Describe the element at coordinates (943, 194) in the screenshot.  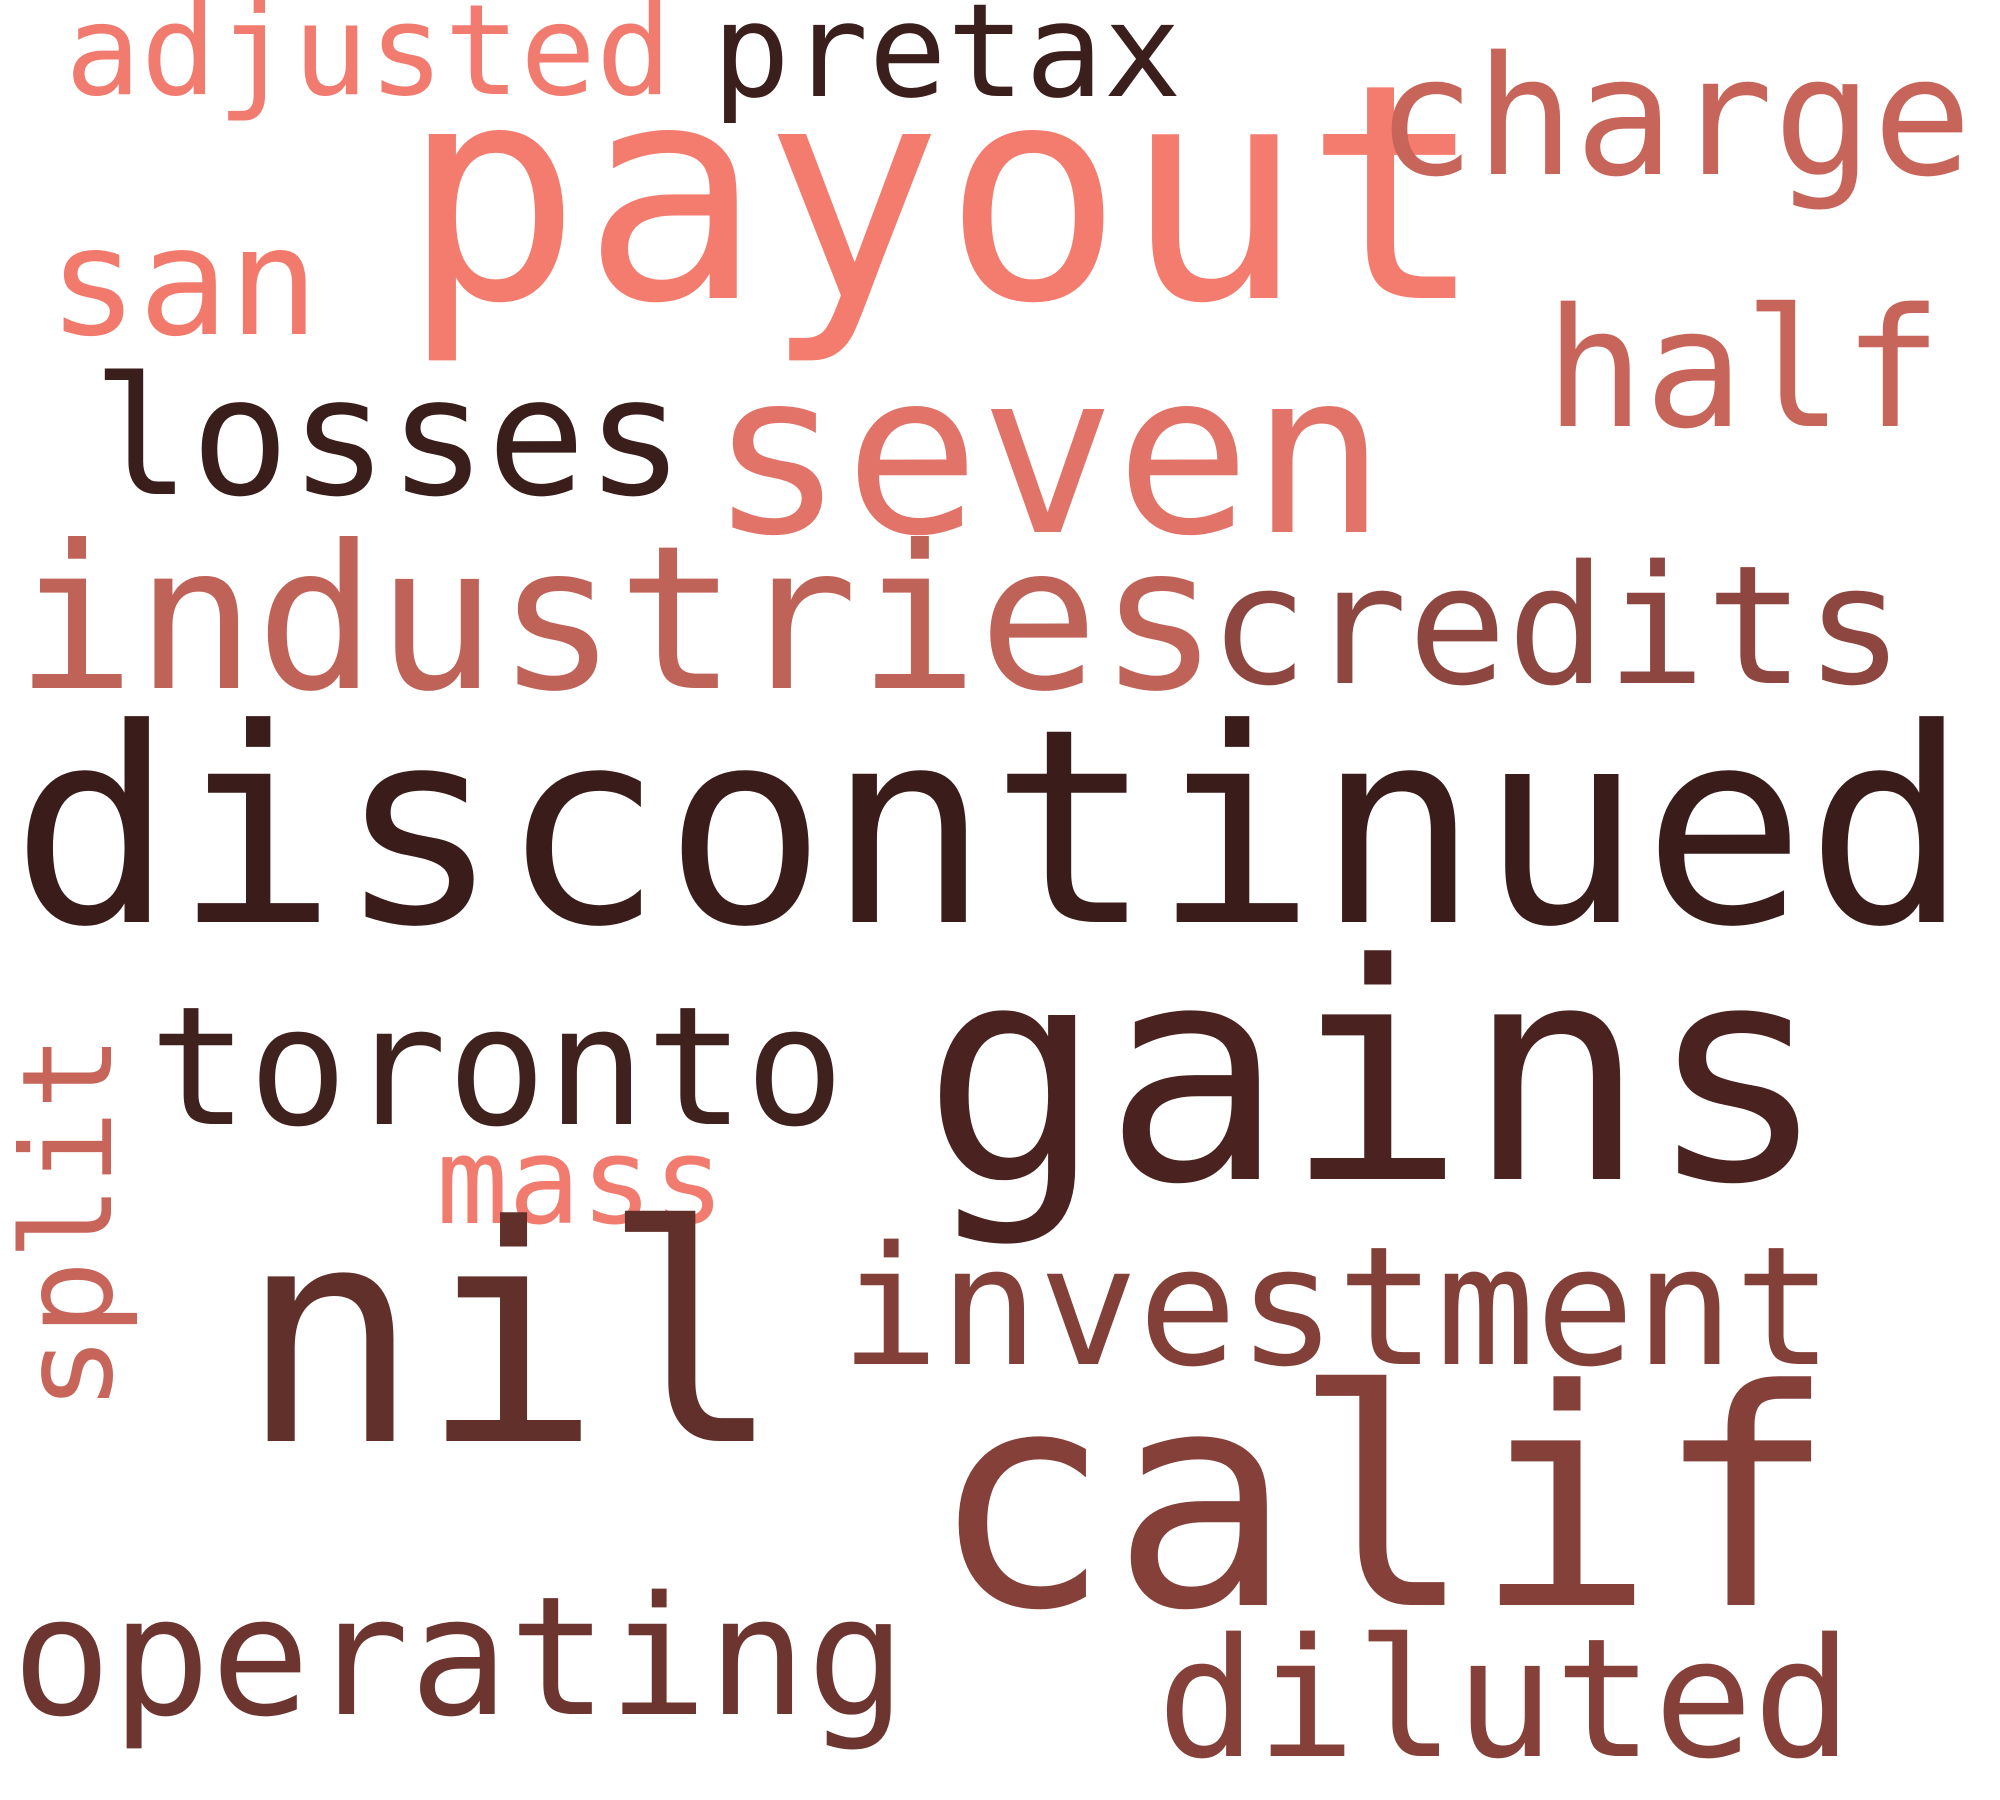
I see `word-payout: payout` at that location.